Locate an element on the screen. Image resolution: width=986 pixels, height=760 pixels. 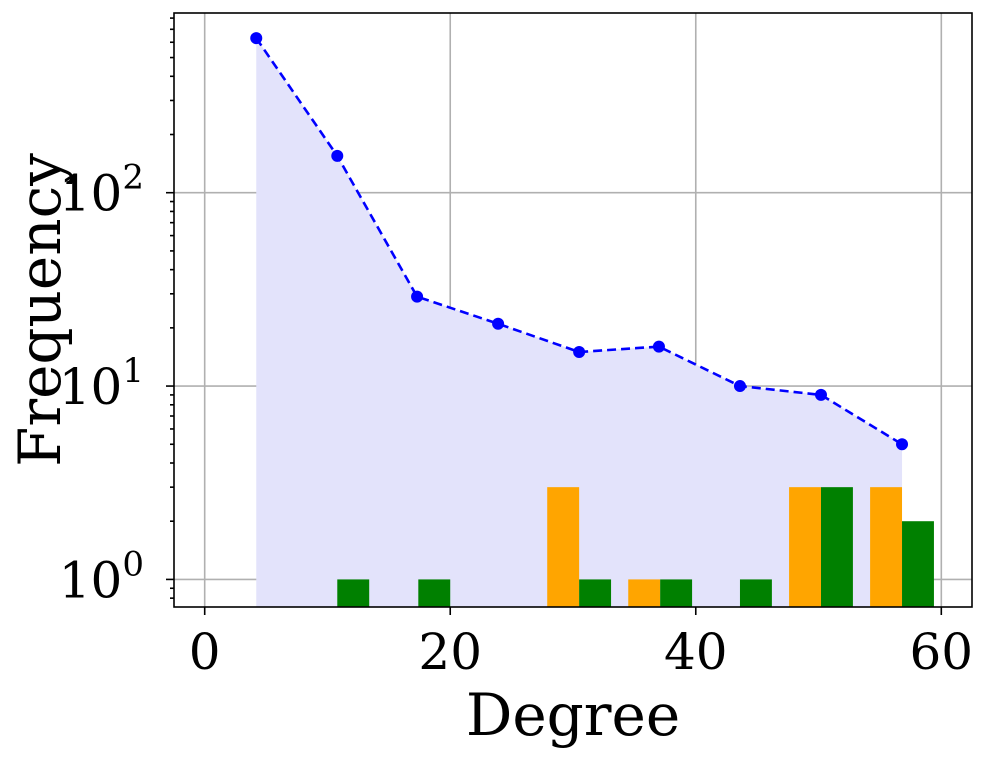
y-axis-title: Frequency is located at coordinates (40, 310).